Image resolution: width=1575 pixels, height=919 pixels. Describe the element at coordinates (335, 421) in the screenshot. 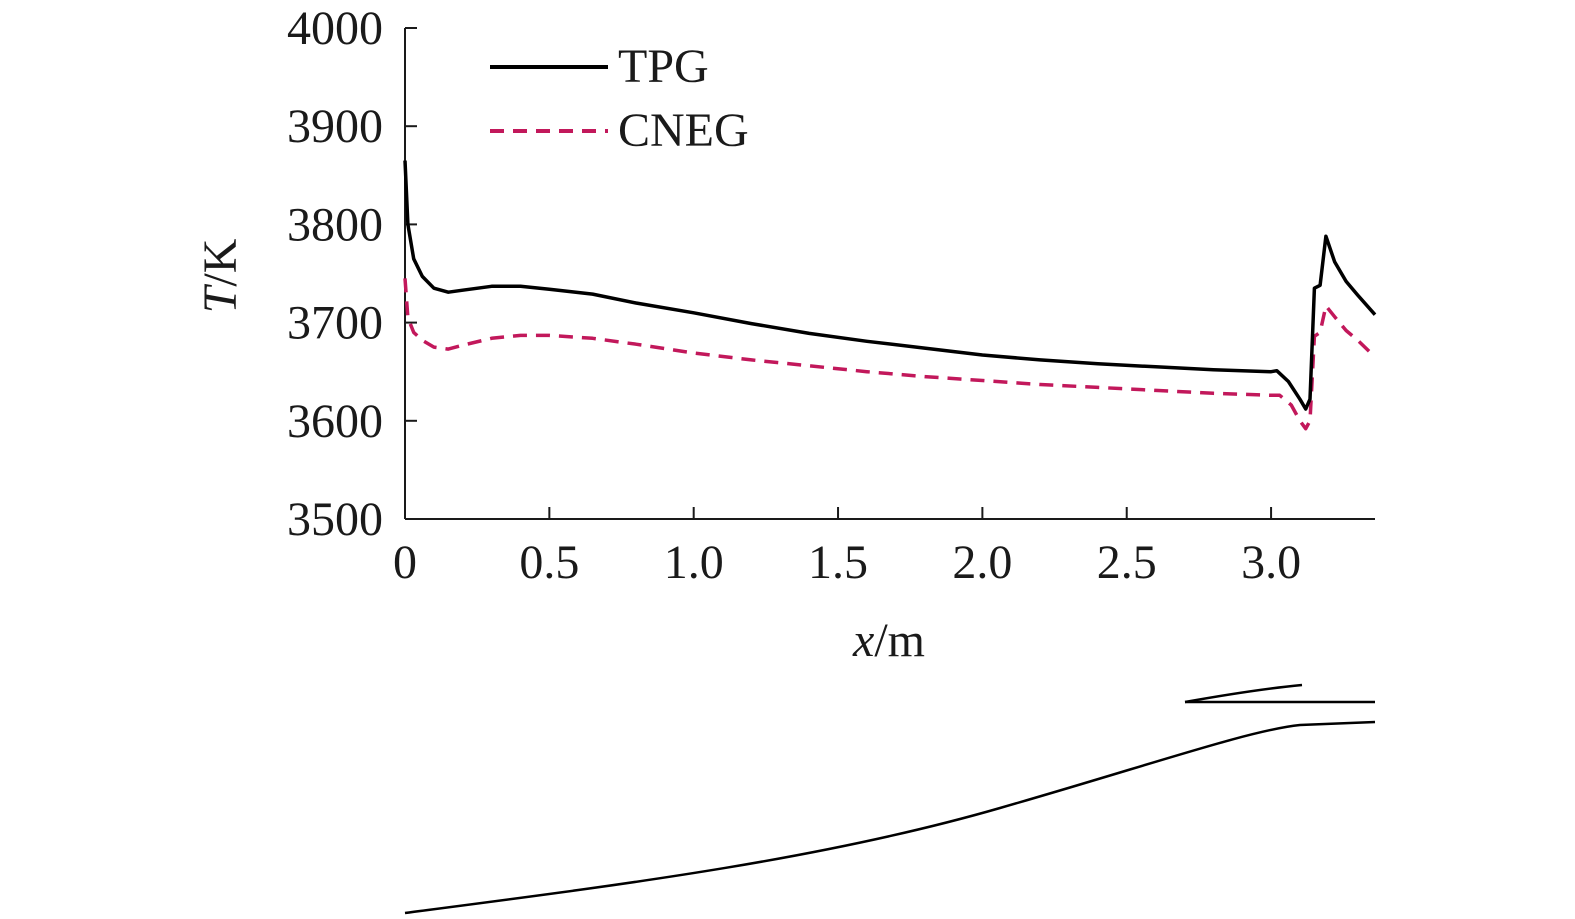

I see `y-tick-label: 3600` at that location.